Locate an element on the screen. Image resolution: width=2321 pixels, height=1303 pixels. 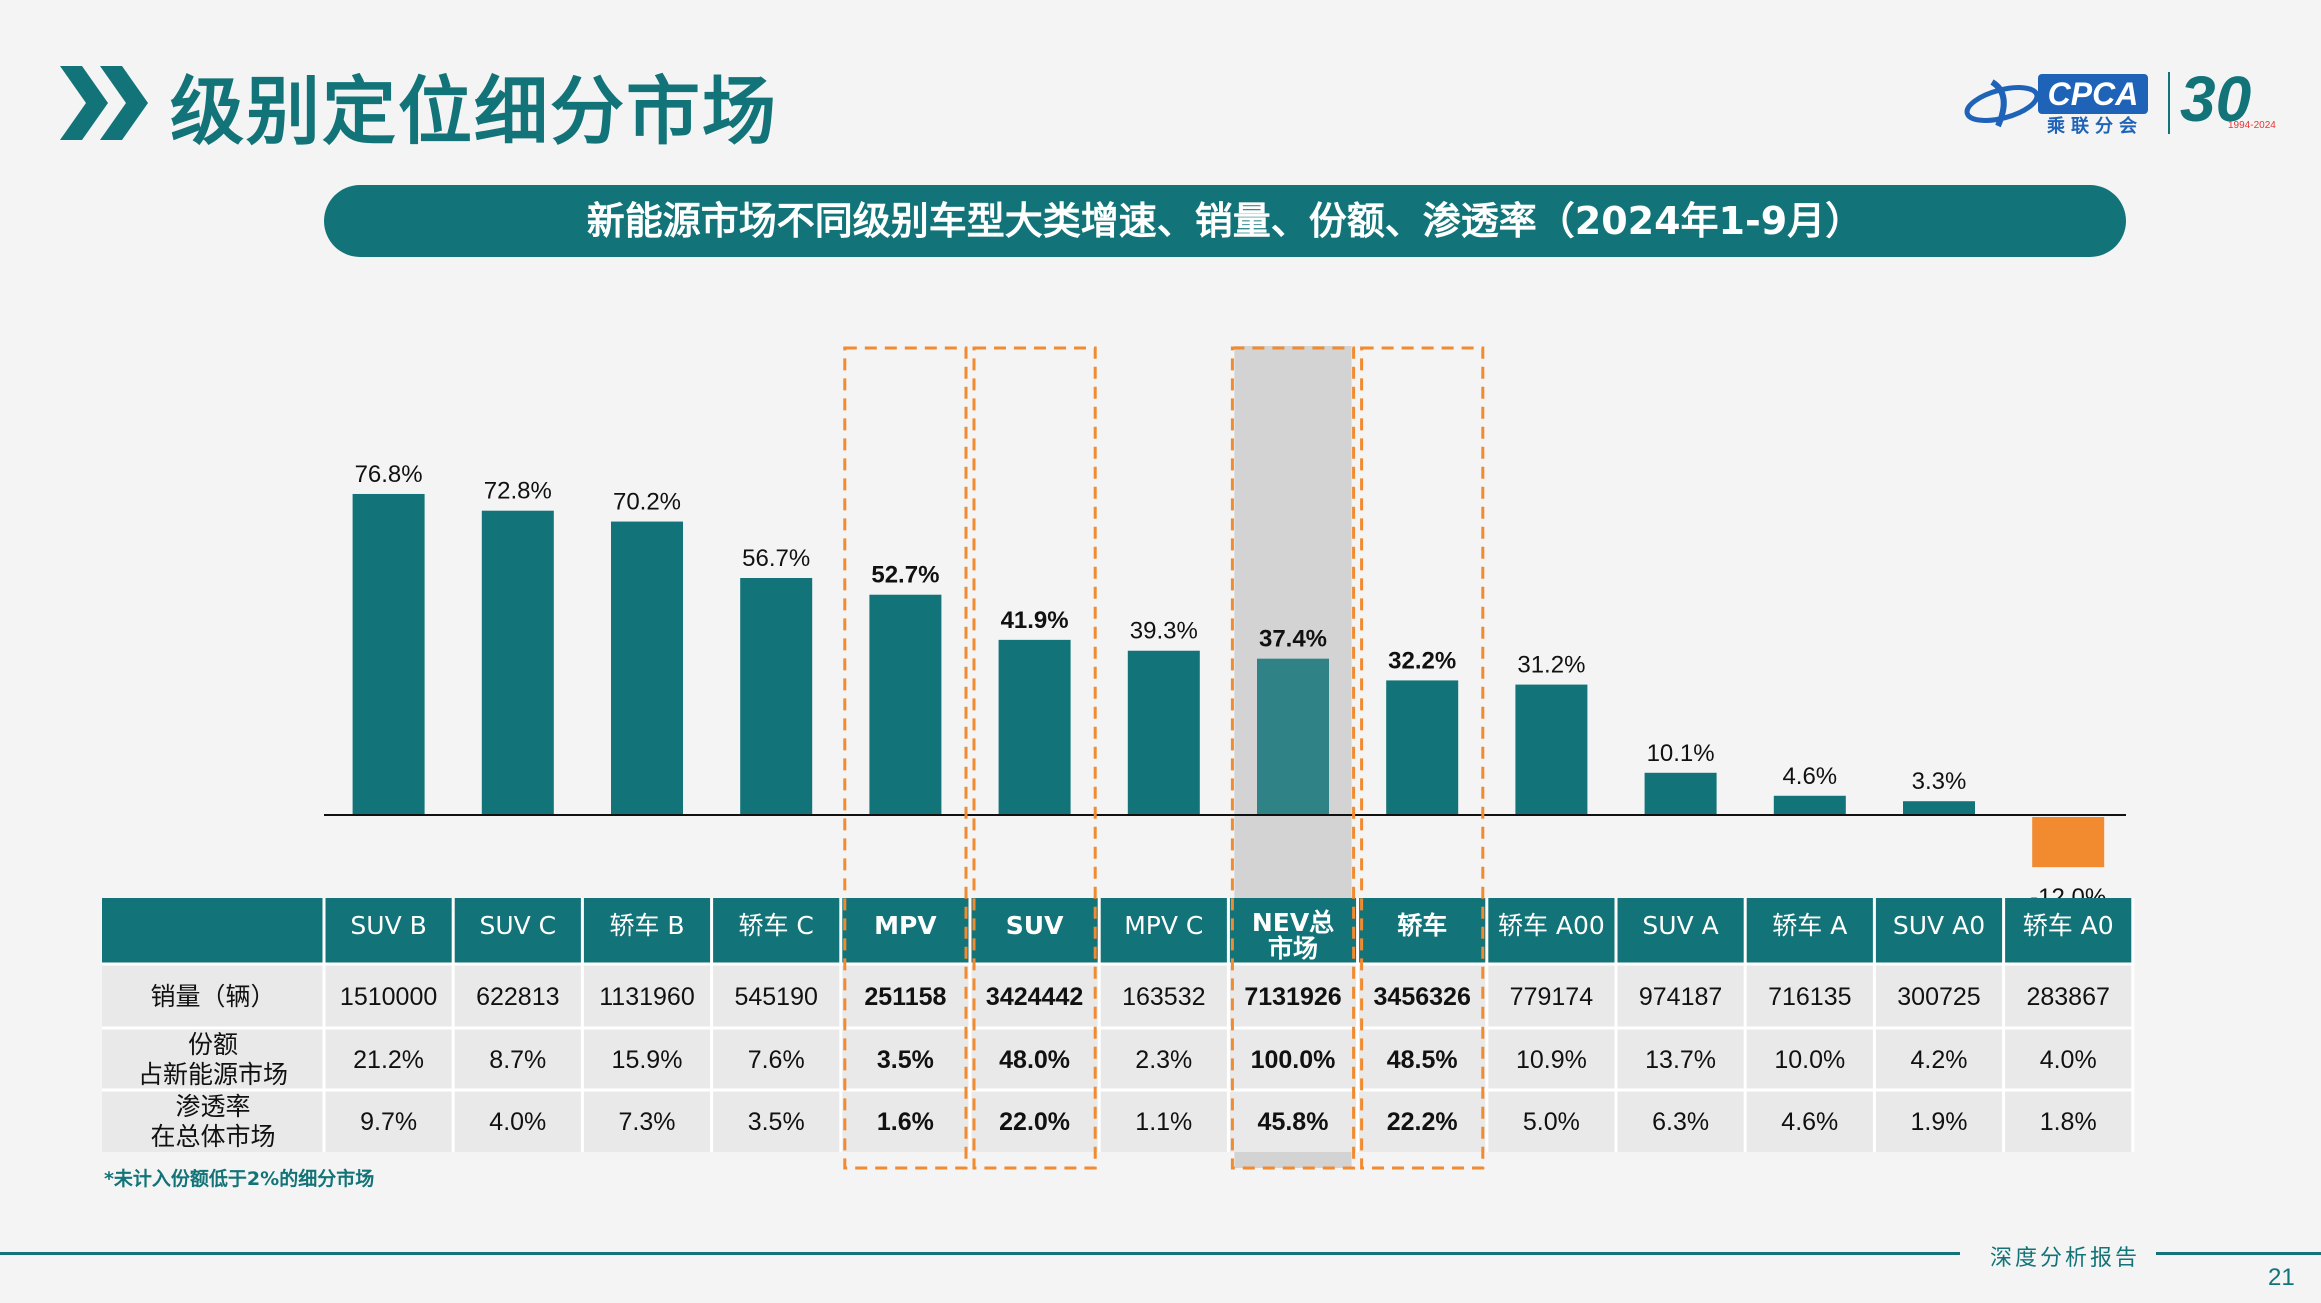
bar-value-label: 76.8% is located at coordinates (389, 474).